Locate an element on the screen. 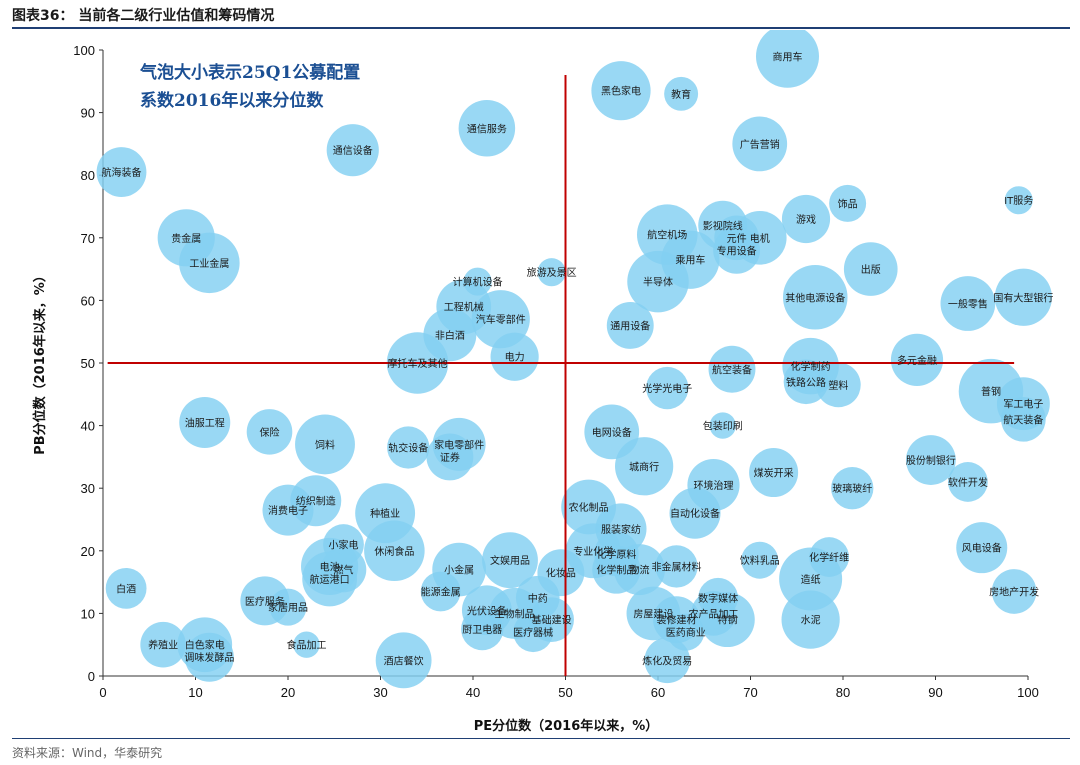 The height and width of the screenshot is (765, 1080). x-tick-label: 30 is located at coordinates (380, 692).